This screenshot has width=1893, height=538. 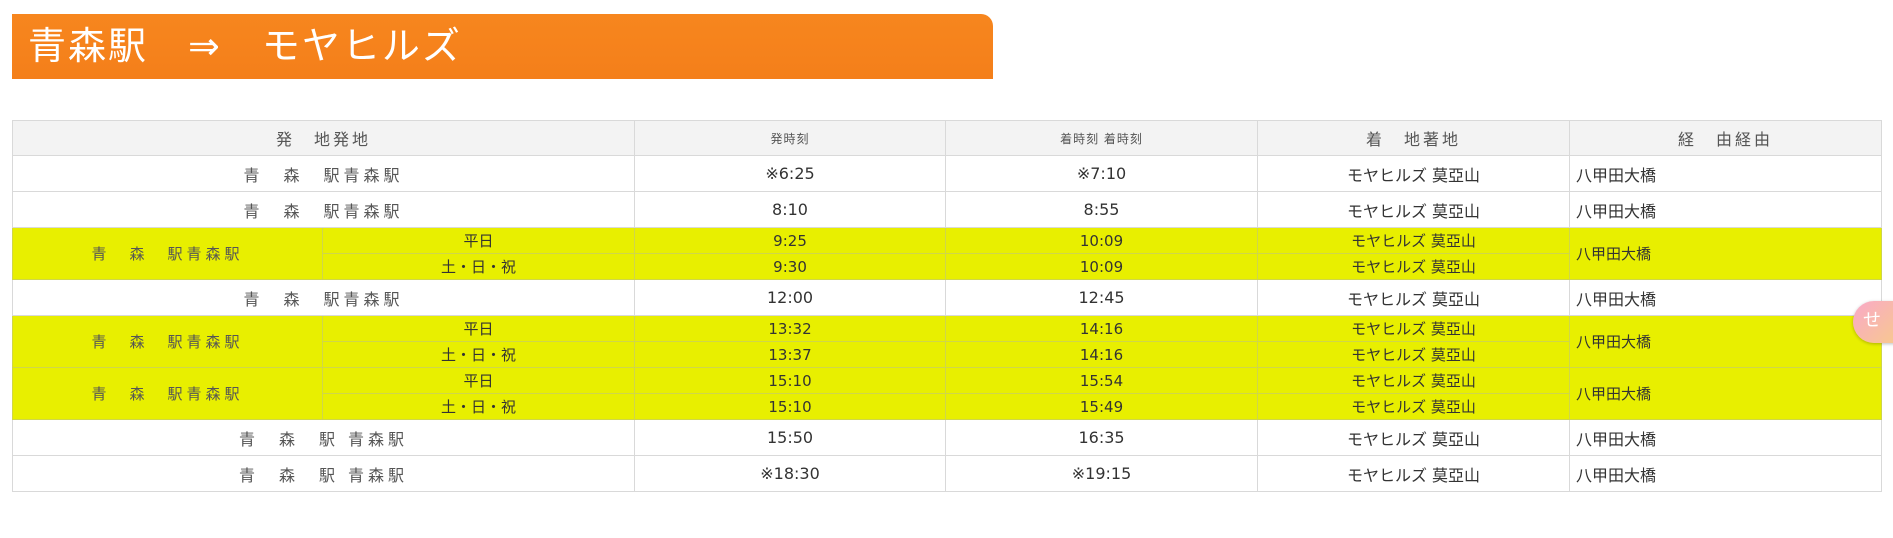 What do you see at coordinates (790, 173) in the screenshot?
I see `departure-time-cell: ※6:25` at bounding box center [790, 173].